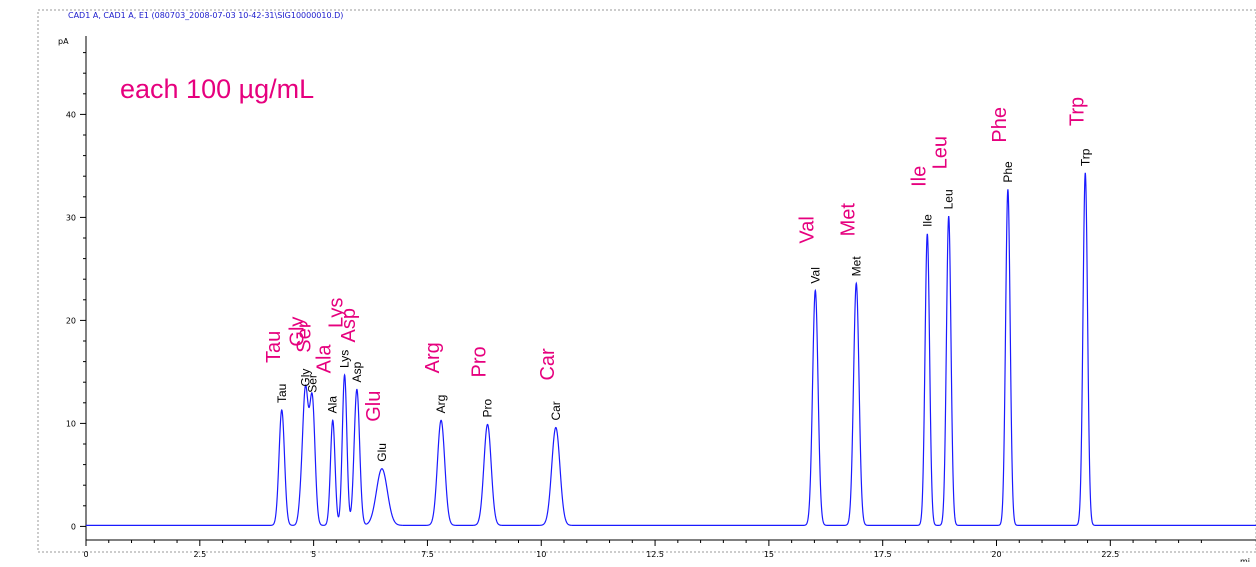 The image size is (1256, 567). Describe the element at coordinates (73, 526) in the screenshot. I see `y-tick-label: 0` at that location.